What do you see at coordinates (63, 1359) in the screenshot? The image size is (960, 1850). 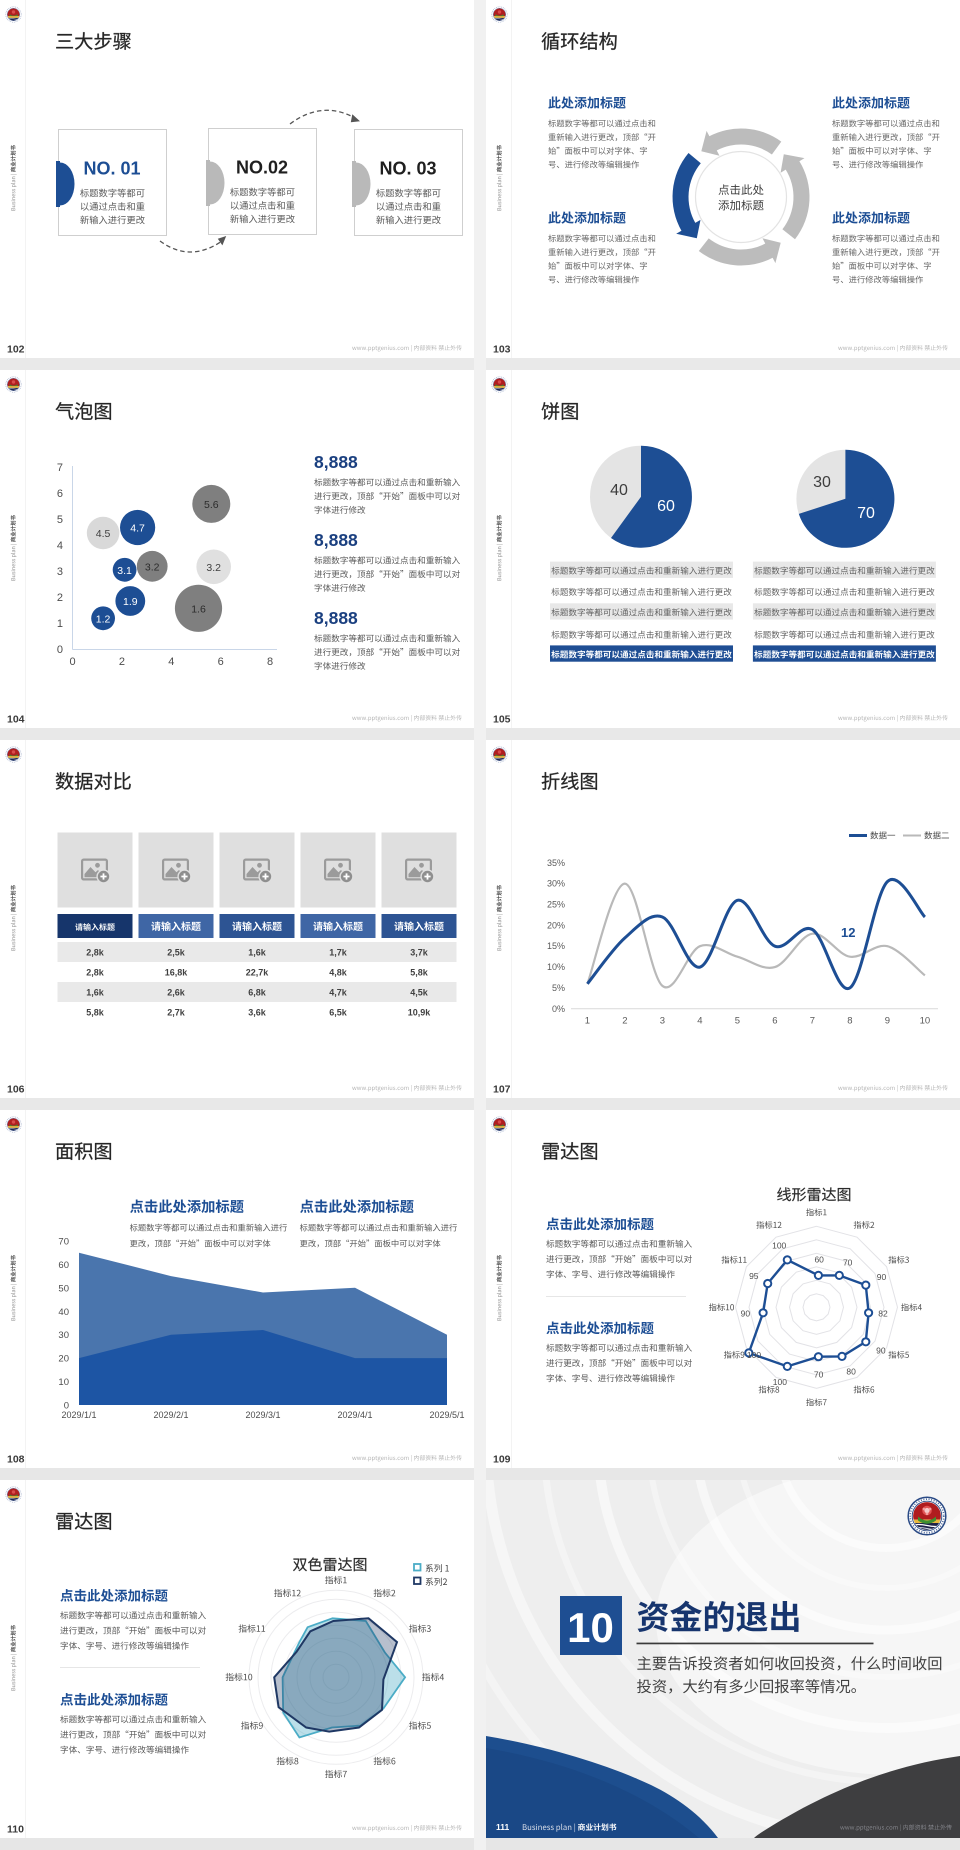 I see `svg-text: 20` at bounding box center [63, 1359].